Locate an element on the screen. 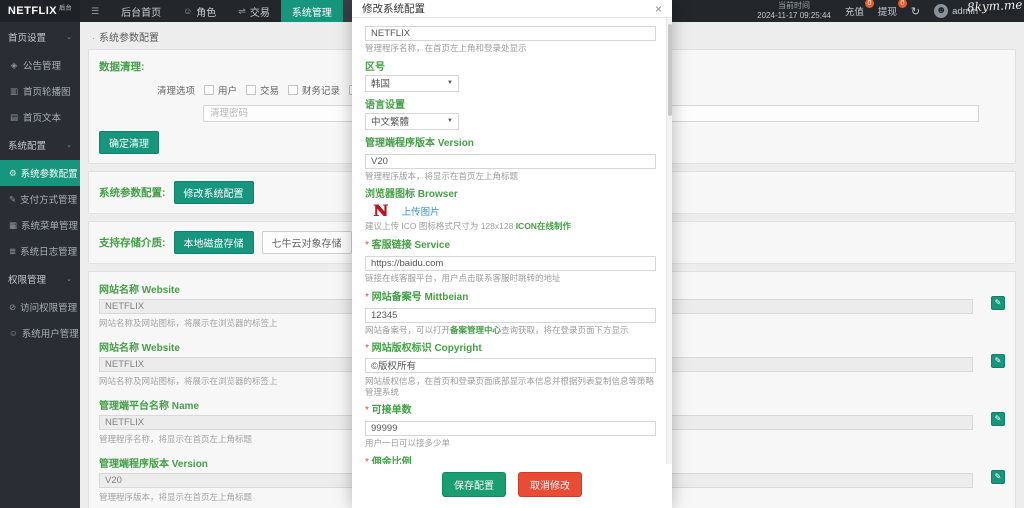 The width and height of the screenshot is (1024, 508). sidebar-group-permissions: 权限管理 ⌄ is located at coordinates (40, 279).